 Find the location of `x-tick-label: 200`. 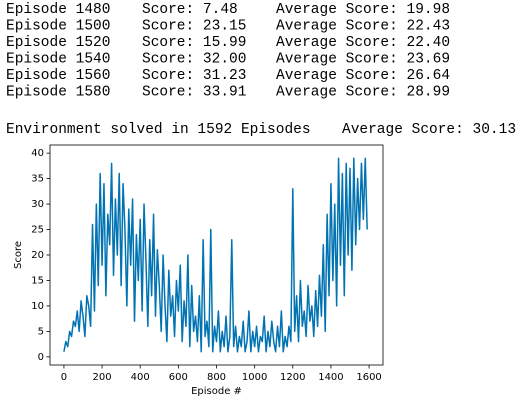

x-tick-label: 200 is located at coordinates (102, 377).